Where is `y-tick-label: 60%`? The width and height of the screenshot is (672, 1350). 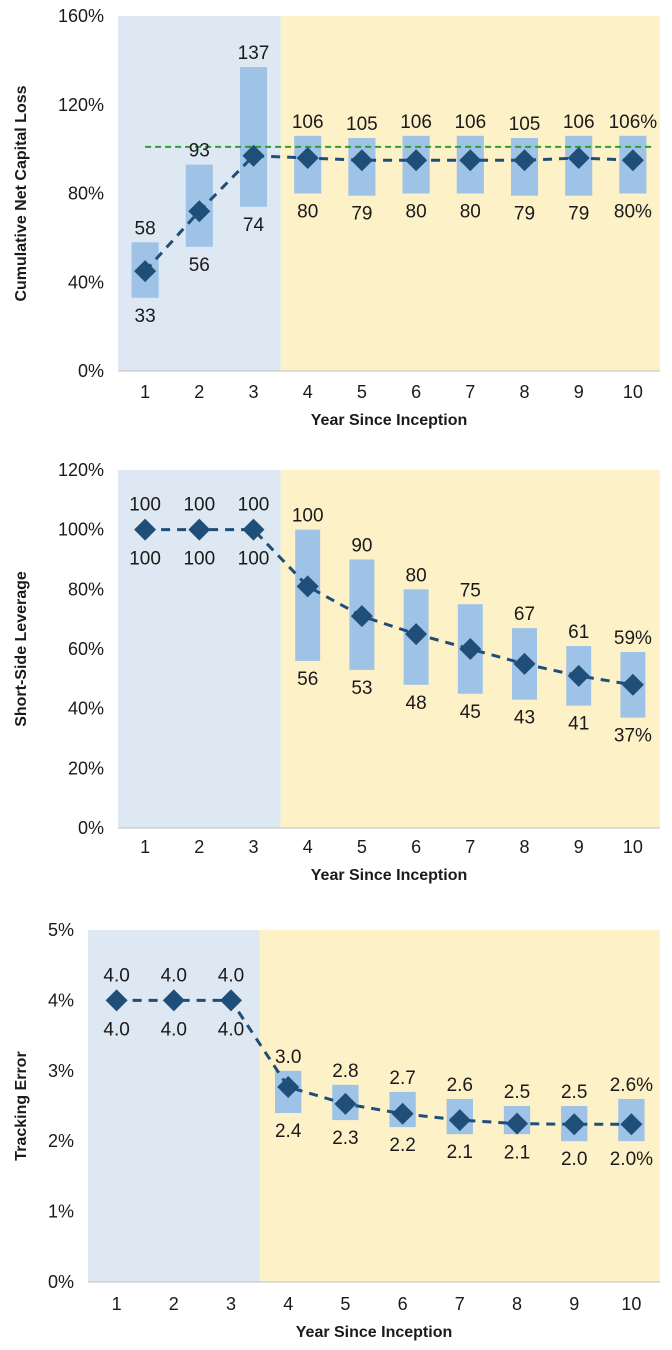 y-tick-label: 60% is located at coordinates (86, 649).